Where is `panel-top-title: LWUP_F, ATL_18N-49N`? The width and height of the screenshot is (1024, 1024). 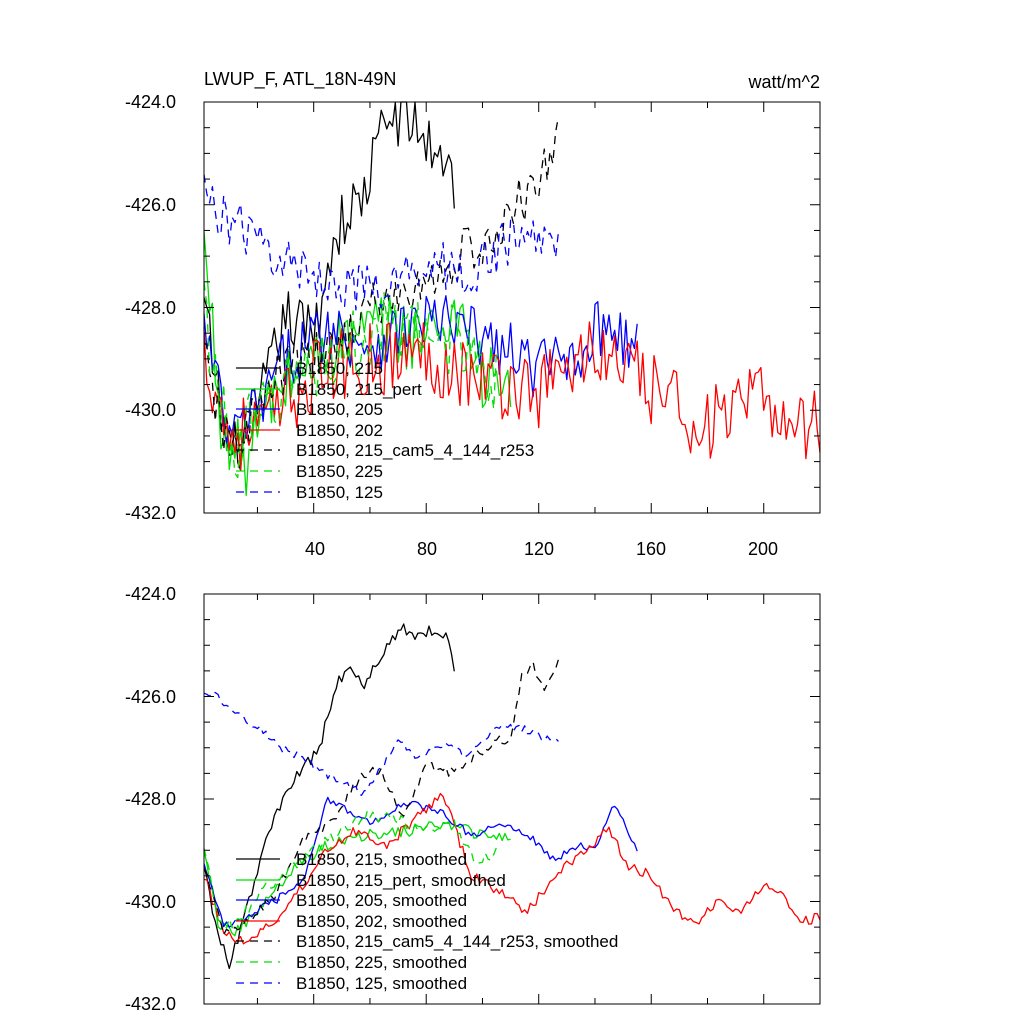
panel-top-title: LWUP_F, ATL_18N-49N is located at coordinates (300, 79).